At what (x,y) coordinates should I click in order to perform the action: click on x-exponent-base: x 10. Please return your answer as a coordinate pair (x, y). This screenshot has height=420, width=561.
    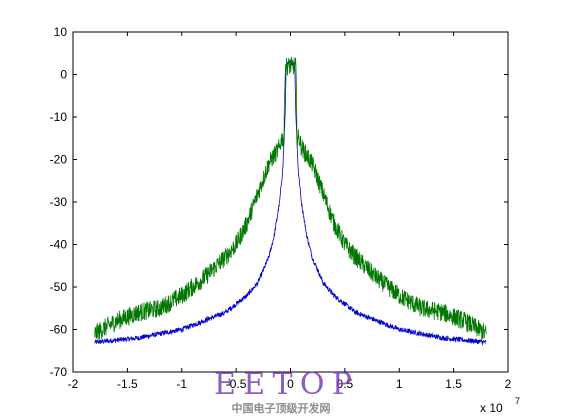
    Looking at the image, I should click on (491, 408).